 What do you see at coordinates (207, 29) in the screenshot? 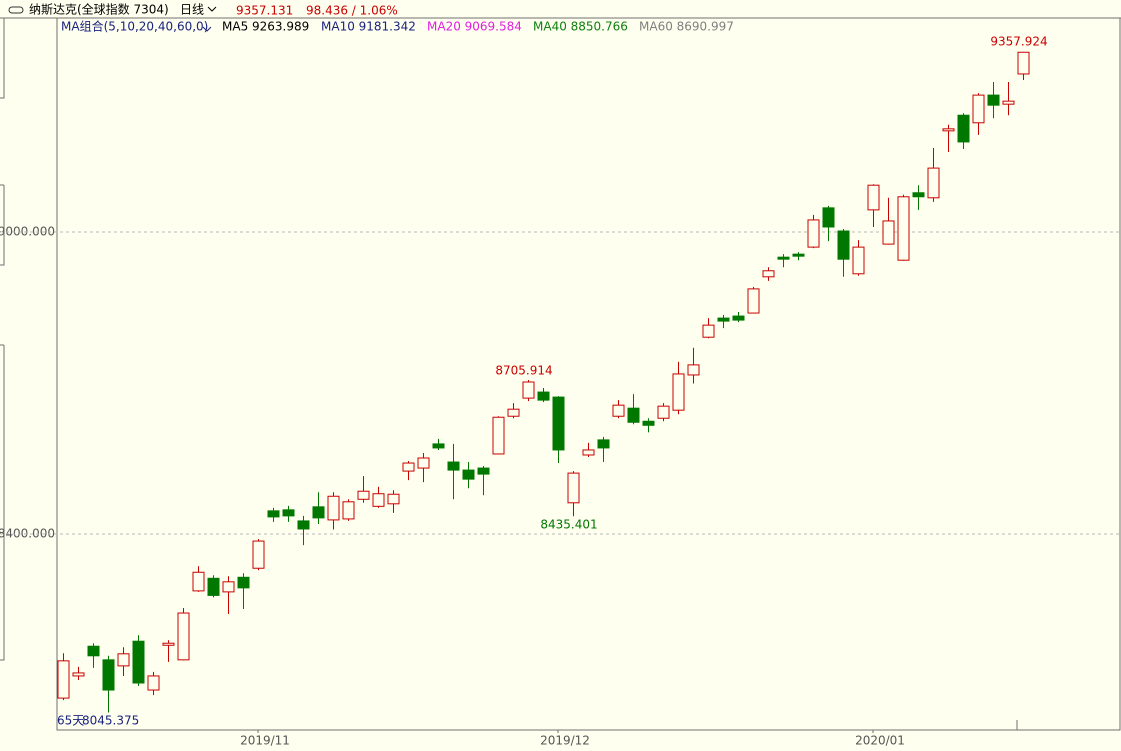
I see `ma-chevron` at bounding box center [207, 29].